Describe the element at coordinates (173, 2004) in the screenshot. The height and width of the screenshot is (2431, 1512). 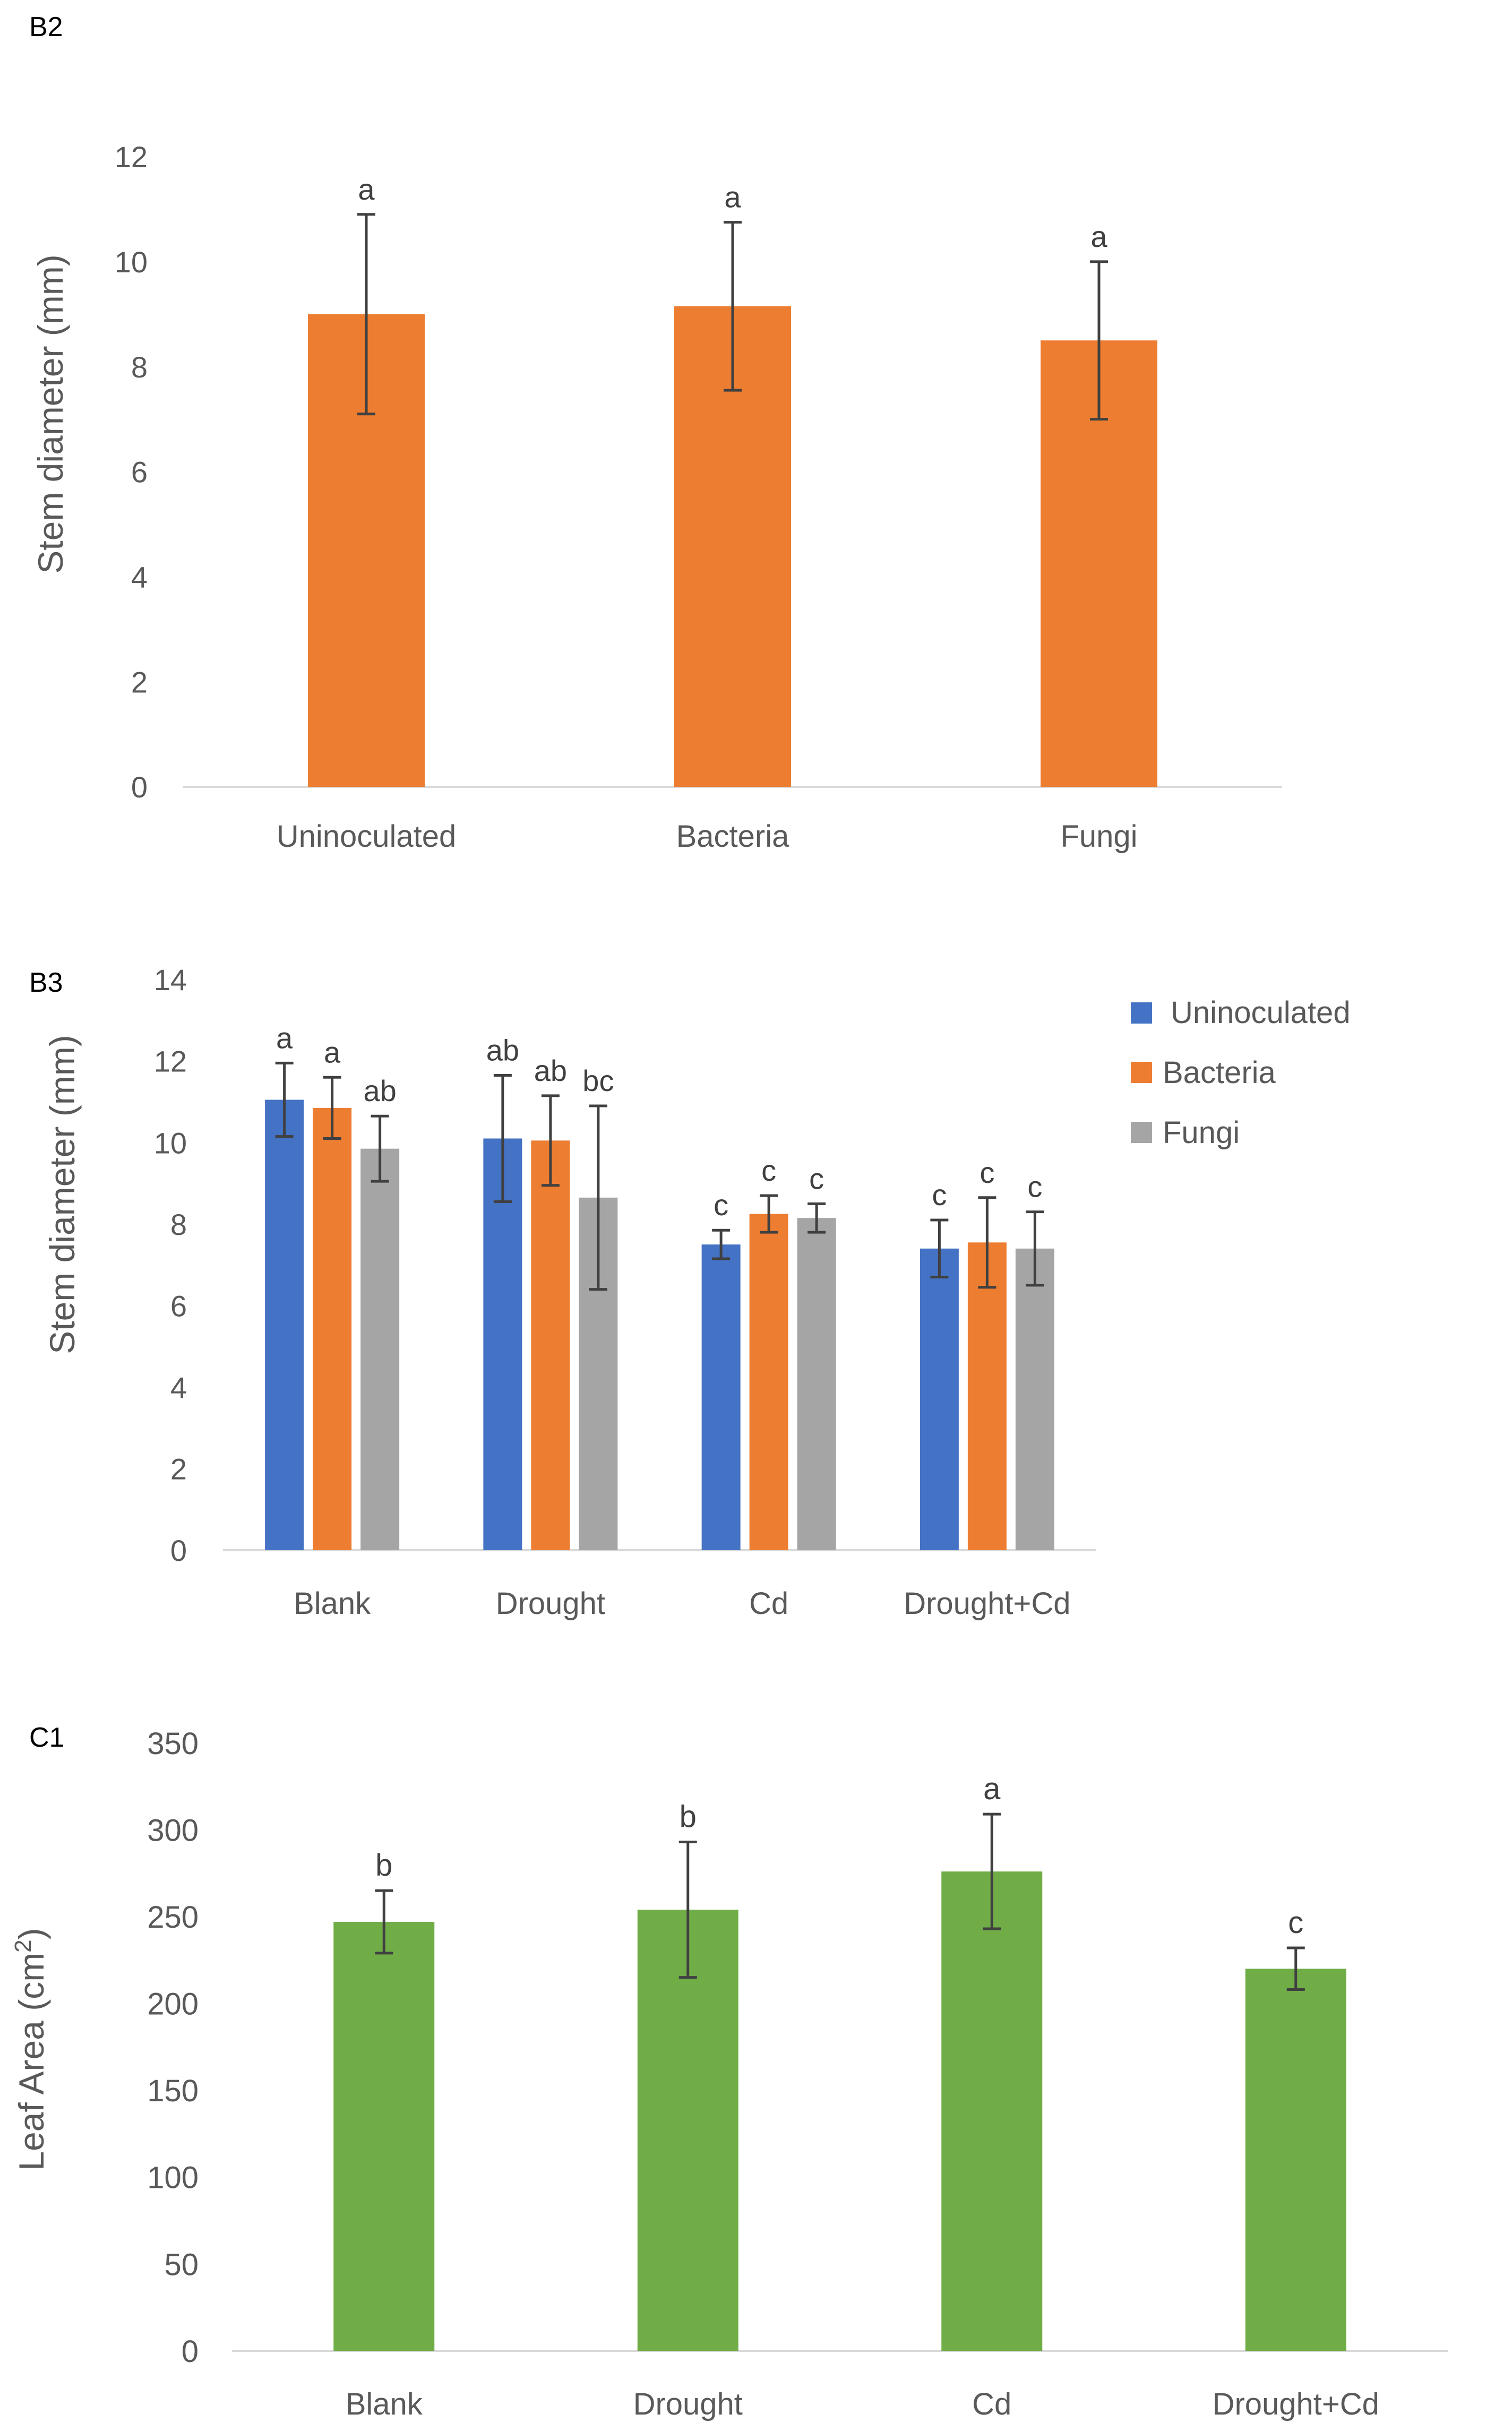
I see `y-tick-label: 200` at that location.